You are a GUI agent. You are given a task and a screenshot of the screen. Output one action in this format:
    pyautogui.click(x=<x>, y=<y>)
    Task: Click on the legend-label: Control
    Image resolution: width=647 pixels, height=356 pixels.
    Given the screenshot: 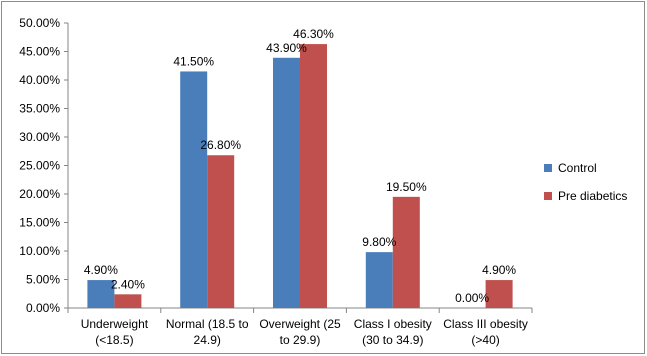 What is the action you would take?
    pyautogui.click(x=577, y=168)
    